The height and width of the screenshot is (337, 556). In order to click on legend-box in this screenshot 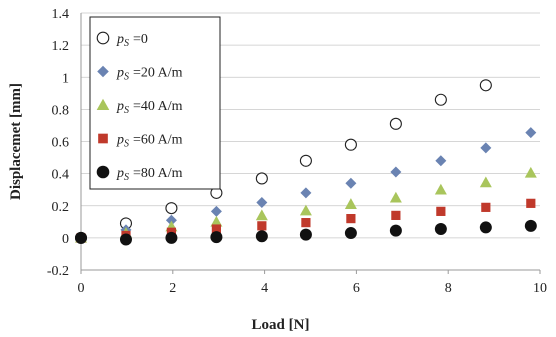, I will do `click(155, 103)`.